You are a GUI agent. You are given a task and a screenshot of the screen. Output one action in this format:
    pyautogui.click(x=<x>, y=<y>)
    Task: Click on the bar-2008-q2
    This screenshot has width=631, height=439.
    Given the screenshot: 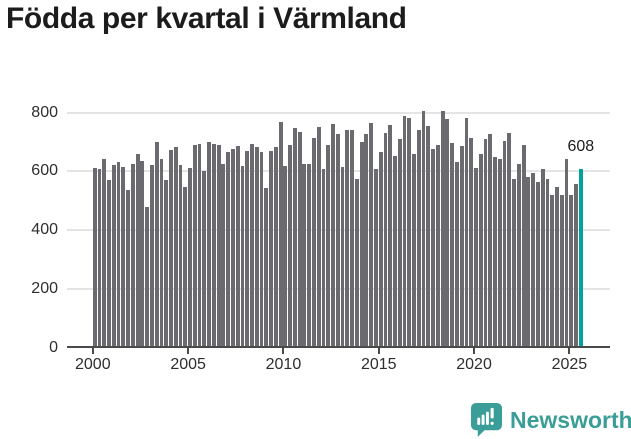 What is the action you would take?
    pyautogui.click(x=252, y=245)
    